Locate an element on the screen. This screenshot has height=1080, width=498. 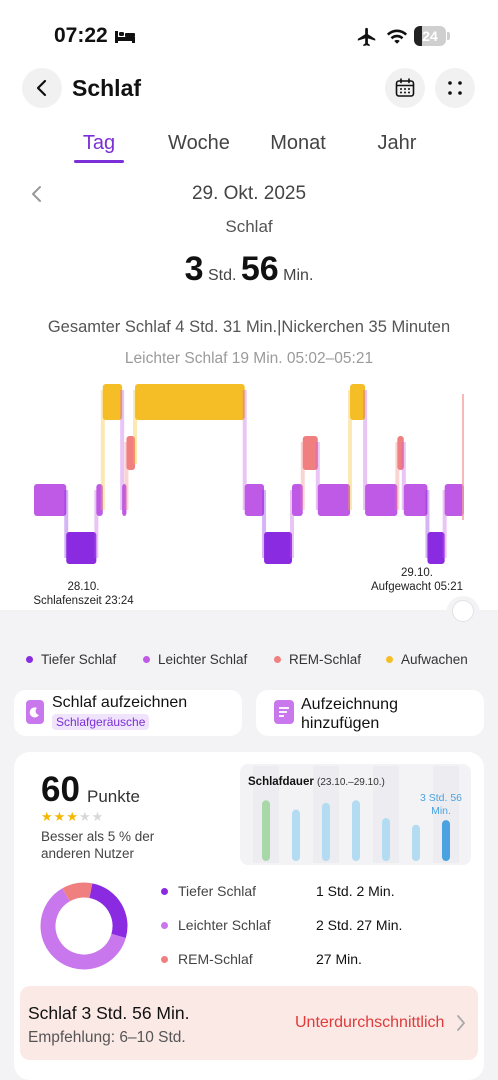
chevron-right-icon is located at coordinates (461, 1025).